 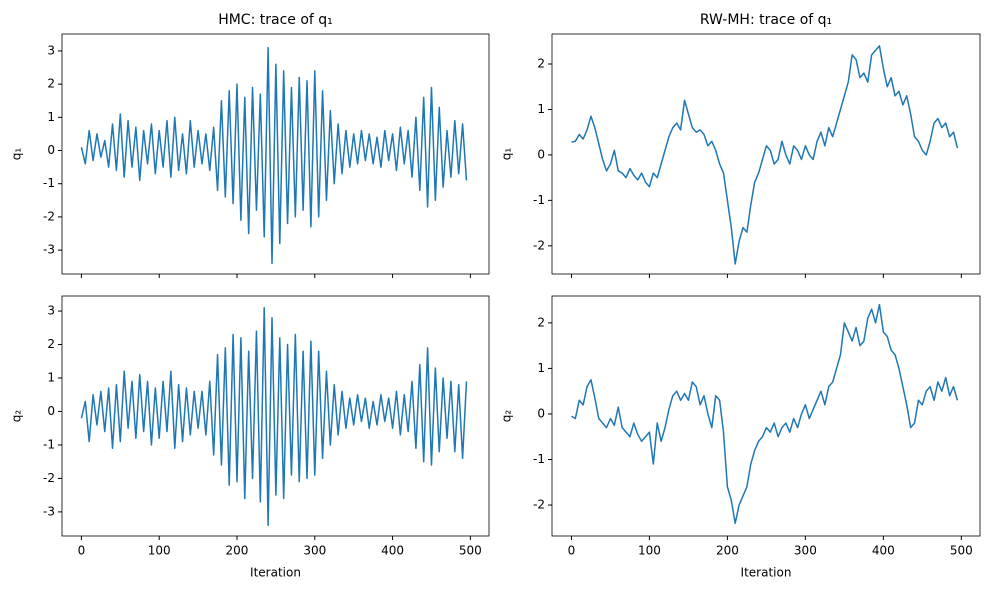 I want to click on chart-title: HMC: trace of q₁, so click(x=275, y=20).